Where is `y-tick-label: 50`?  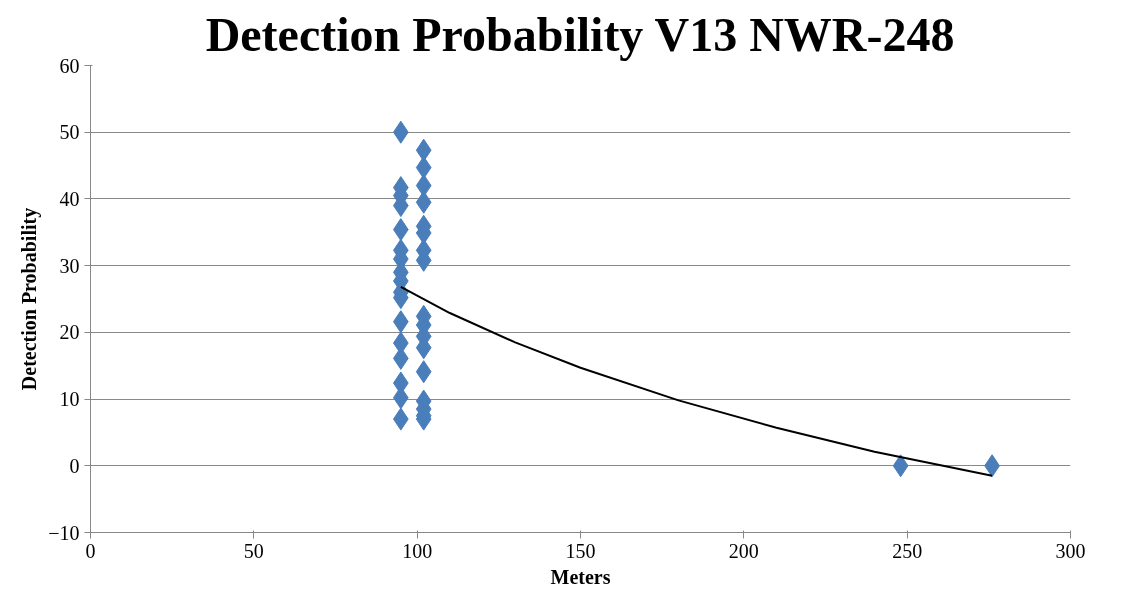
y-tick-label: 50 is located at coordinates (69, 132).